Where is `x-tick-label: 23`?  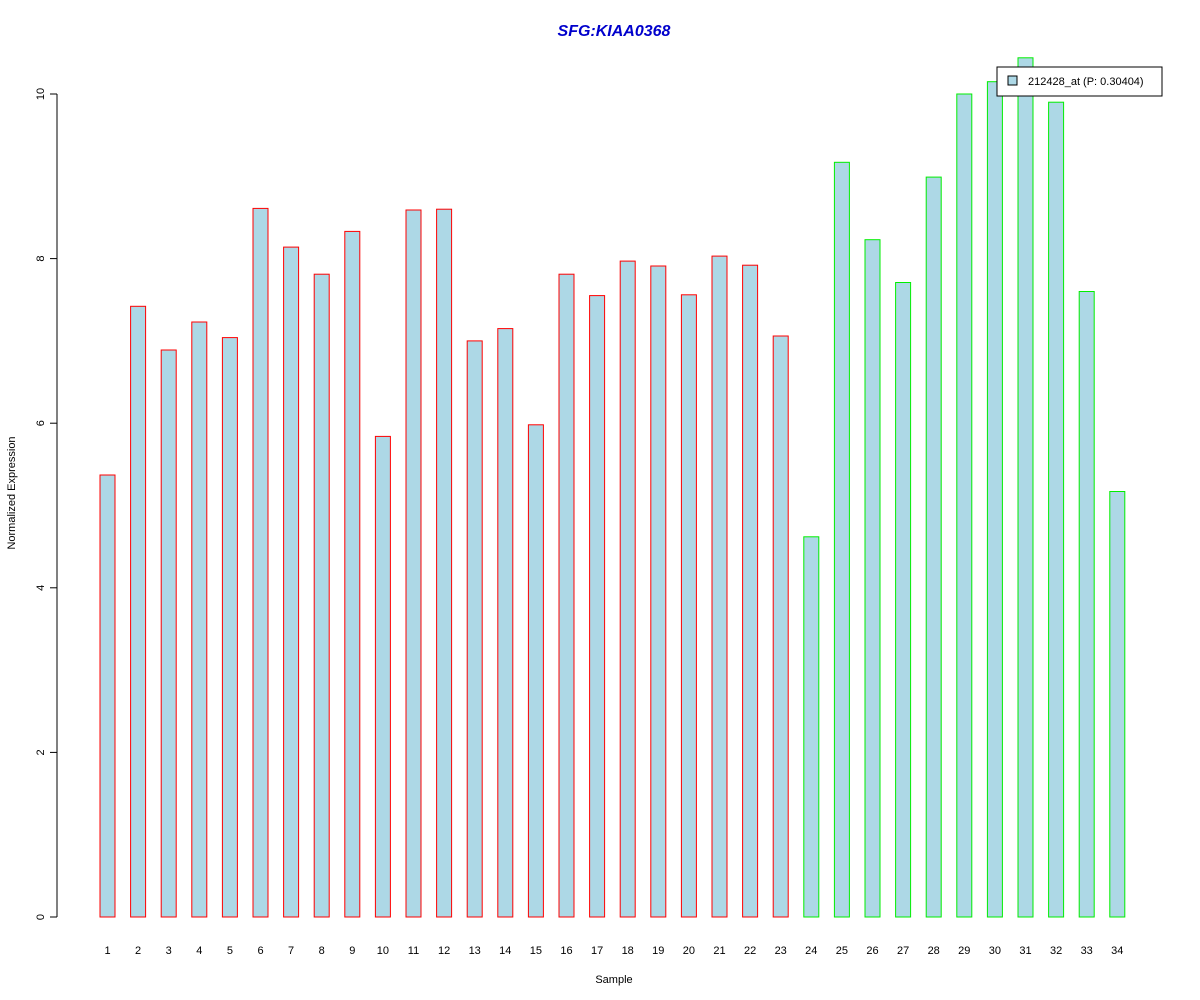
x-tick-label: 23 is located at coordinates (781, 951).